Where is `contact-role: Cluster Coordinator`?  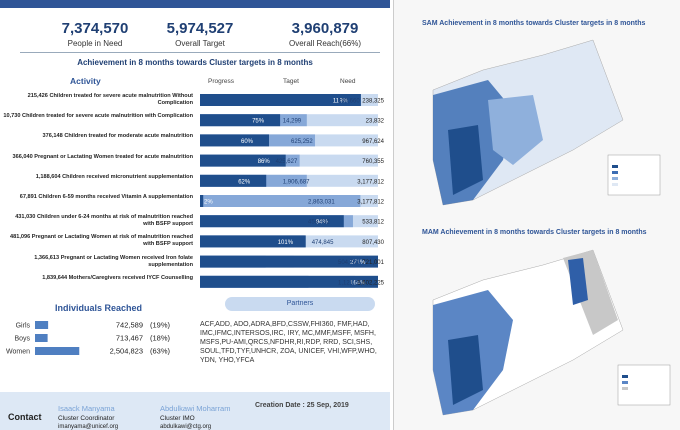
contact-role: Cluster Coordinator is located at coordinates (86, 418).